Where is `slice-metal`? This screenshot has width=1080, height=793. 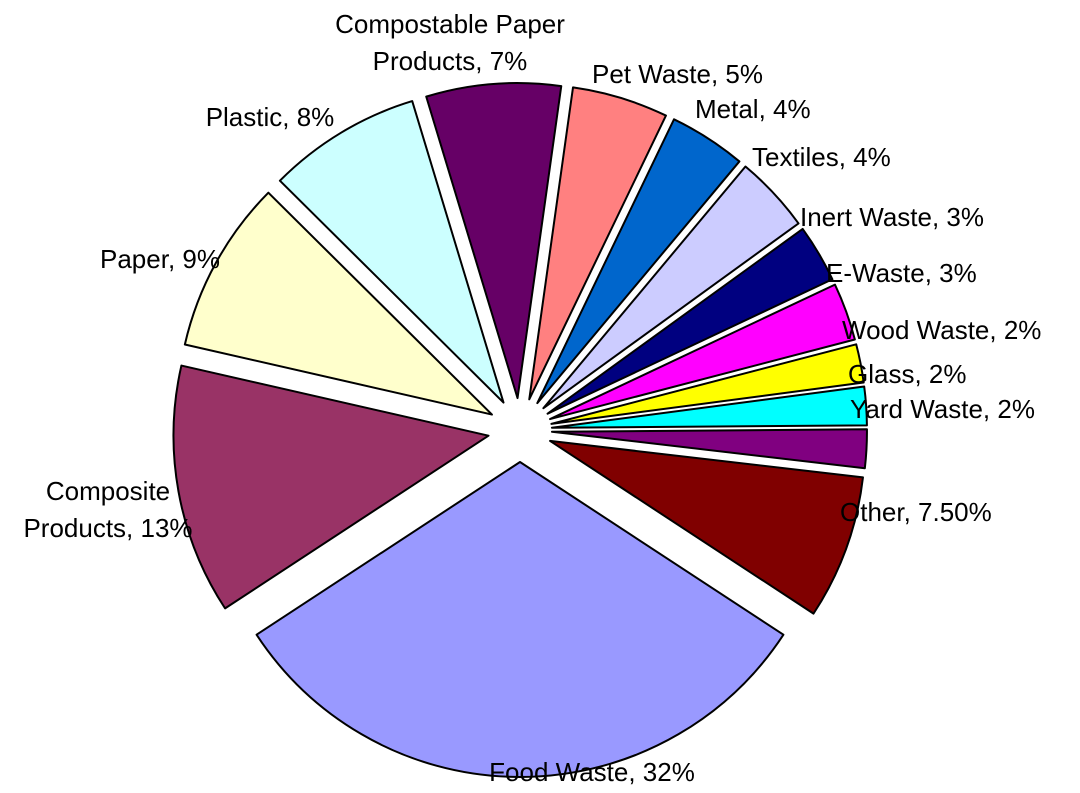
slice-metal is located at coordinates (638, 261).